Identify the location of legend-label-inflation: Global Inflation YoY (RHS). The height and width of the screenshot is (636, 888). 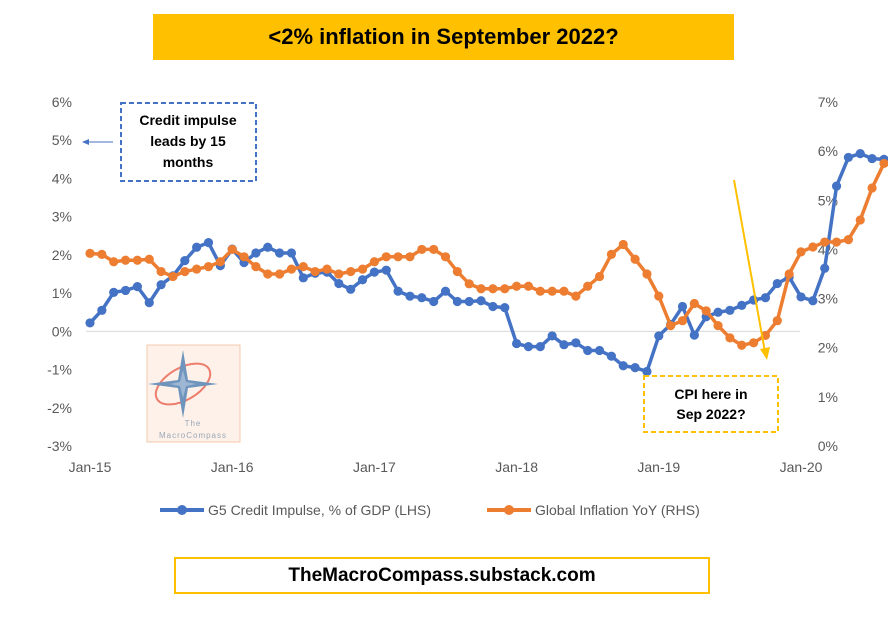
(617, 510).